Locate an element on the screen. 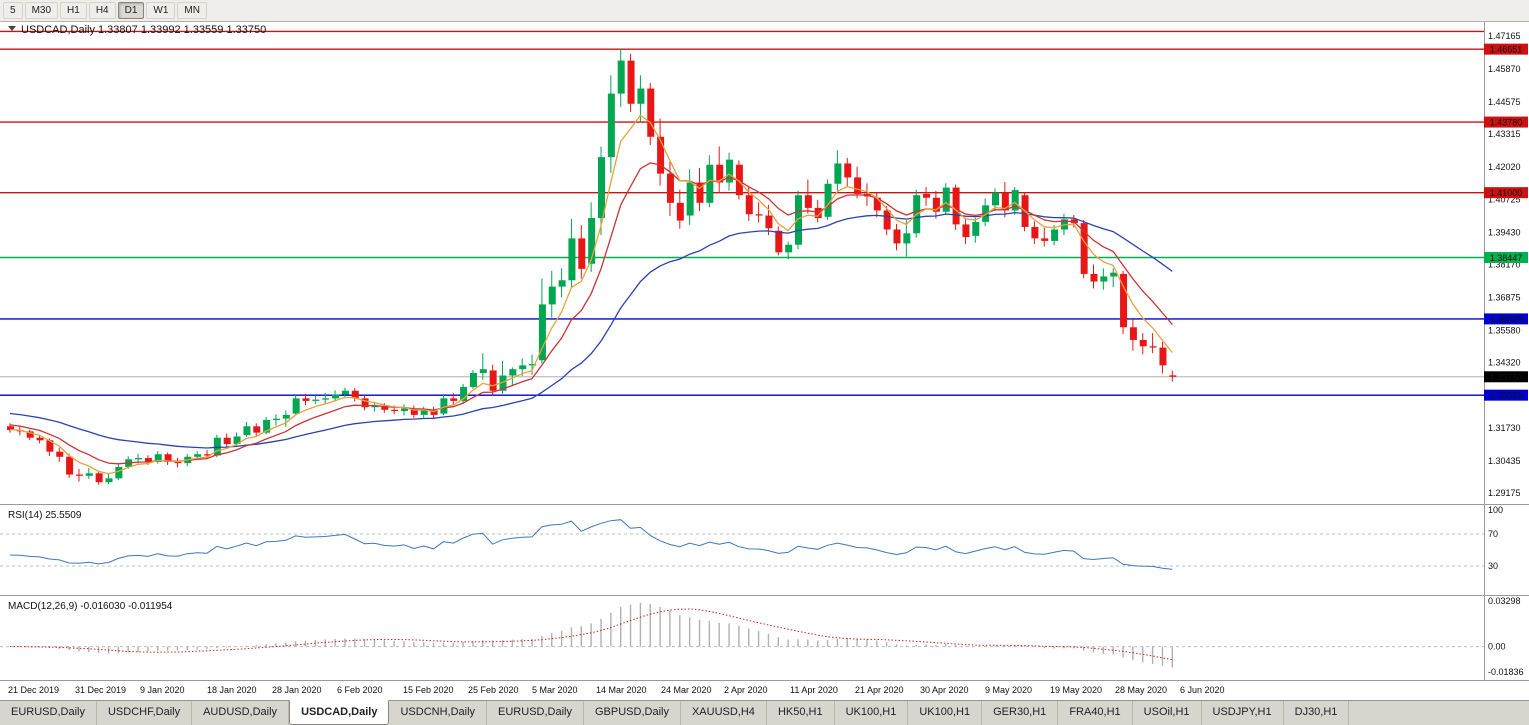  date-axis-label: 6 Feb 2020 is located at coordinates (360, 690).